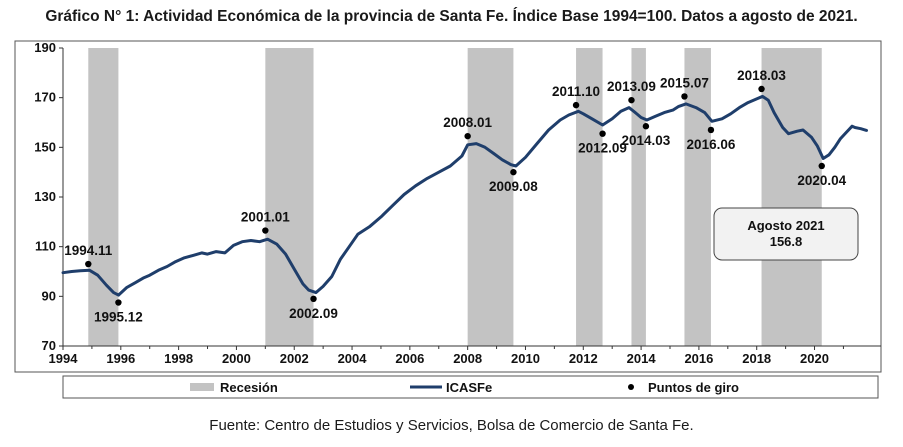 This screenshot has height=447, width=903. I want to click on turning-point-label: 2016.06, so click(711, 144).